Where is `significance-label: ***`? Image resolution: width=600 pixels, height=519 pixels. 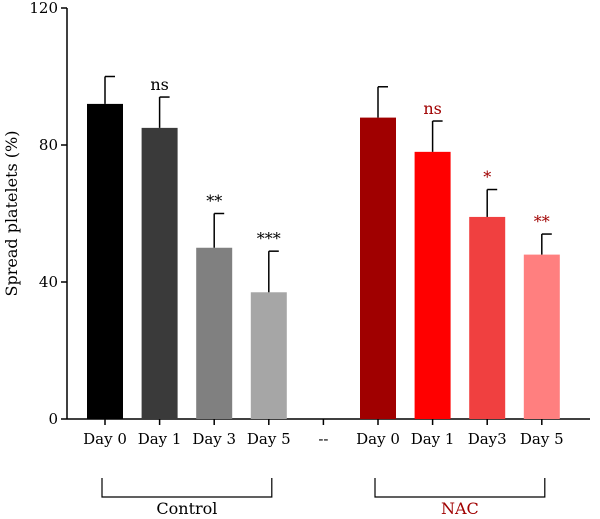
significance-label: *** is located at coordinates (269, 238).